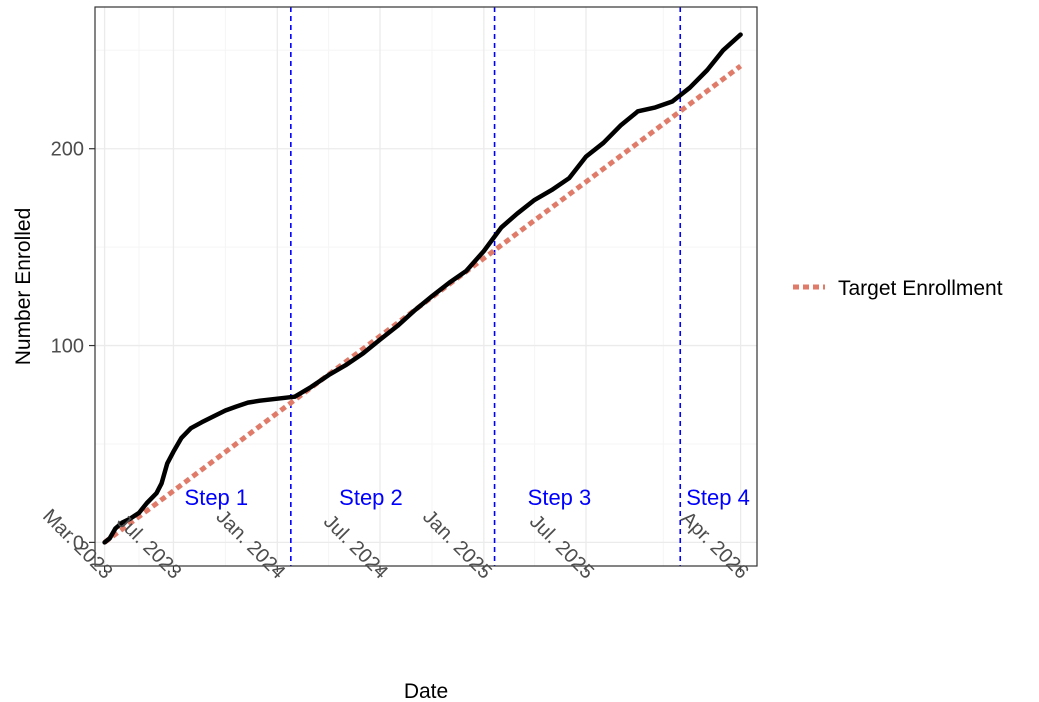 The width and height of the screenshot is (1039, 702). Describe the element at coordinates (67, 347) in the screenshot. I see `y-tick-label: 100` at that location.